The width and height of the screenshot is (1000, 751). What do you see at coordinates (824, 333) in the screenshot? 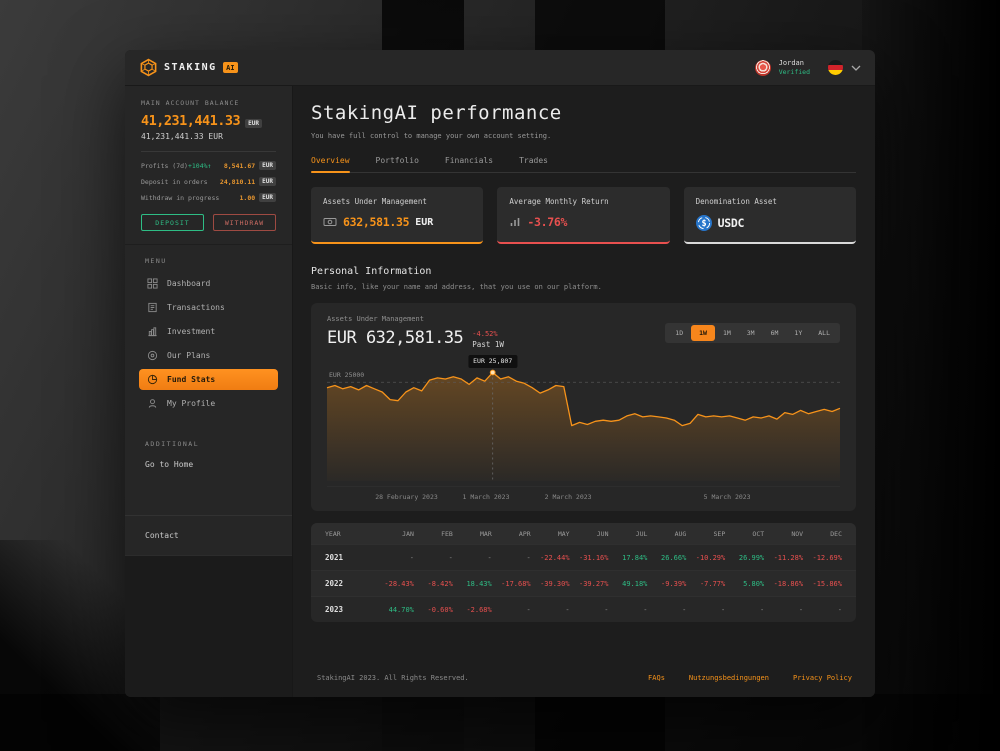
I see `range-all: ALL` at bounding box center [824, 333].